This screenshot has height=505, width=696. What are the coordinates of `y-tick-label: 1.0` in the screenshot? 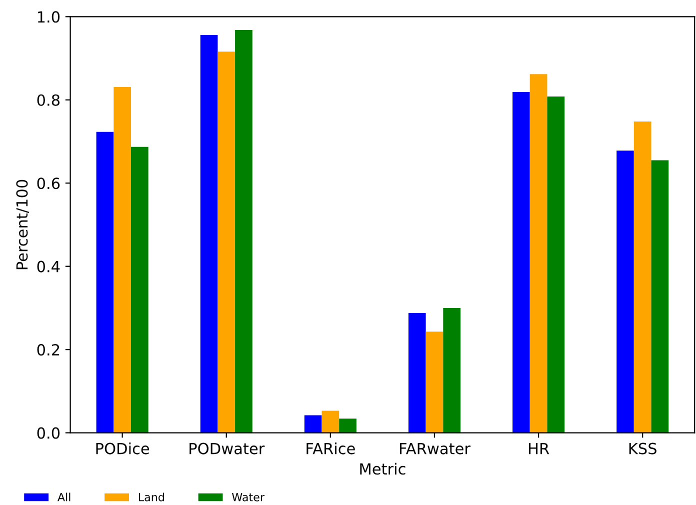 It's located at (49, 17).